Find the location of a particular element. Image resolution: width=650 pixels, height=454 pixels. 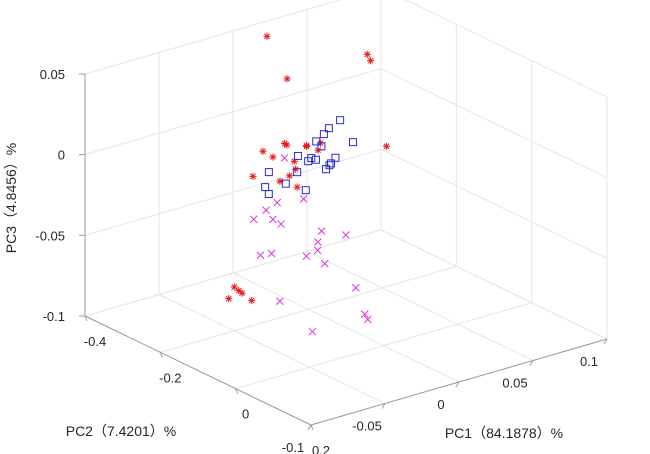

y-tick-label: 0.1 is located at coordinates (589, 361).